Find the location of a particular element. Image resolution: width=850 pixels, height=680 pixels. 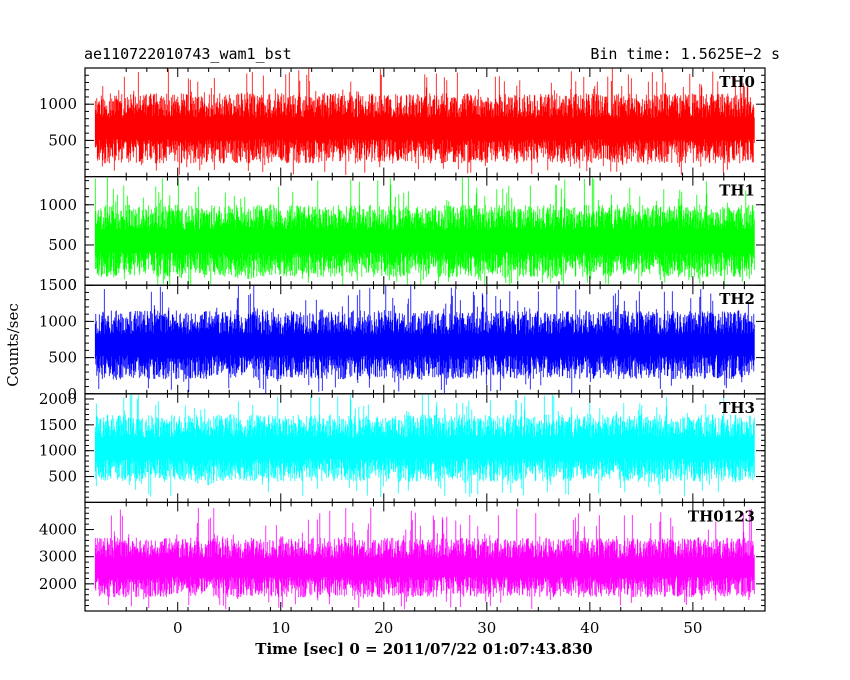

series-th0123 is located at coordinates (424, 558).